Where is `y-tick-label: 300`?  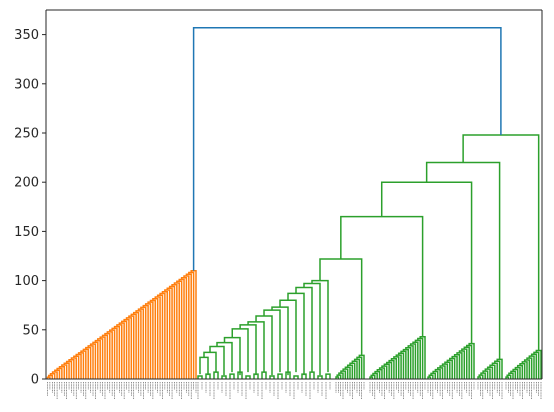 y-tick-label: 300 is located at coordinates (26, 84).